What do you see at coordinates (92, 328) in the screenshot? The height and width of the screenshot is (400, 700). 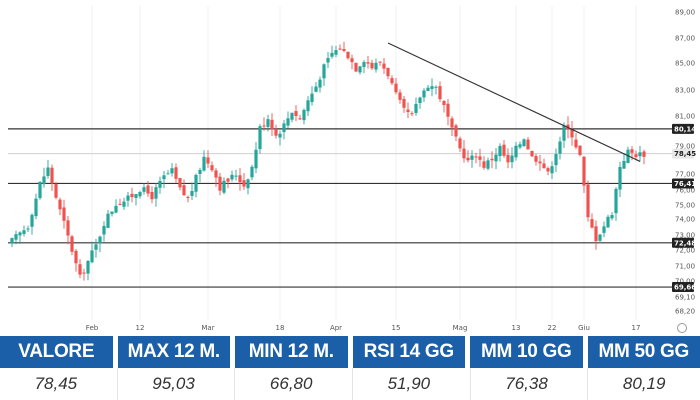 I see `x-tick-label: Feb` at bounding box center [92, 328].